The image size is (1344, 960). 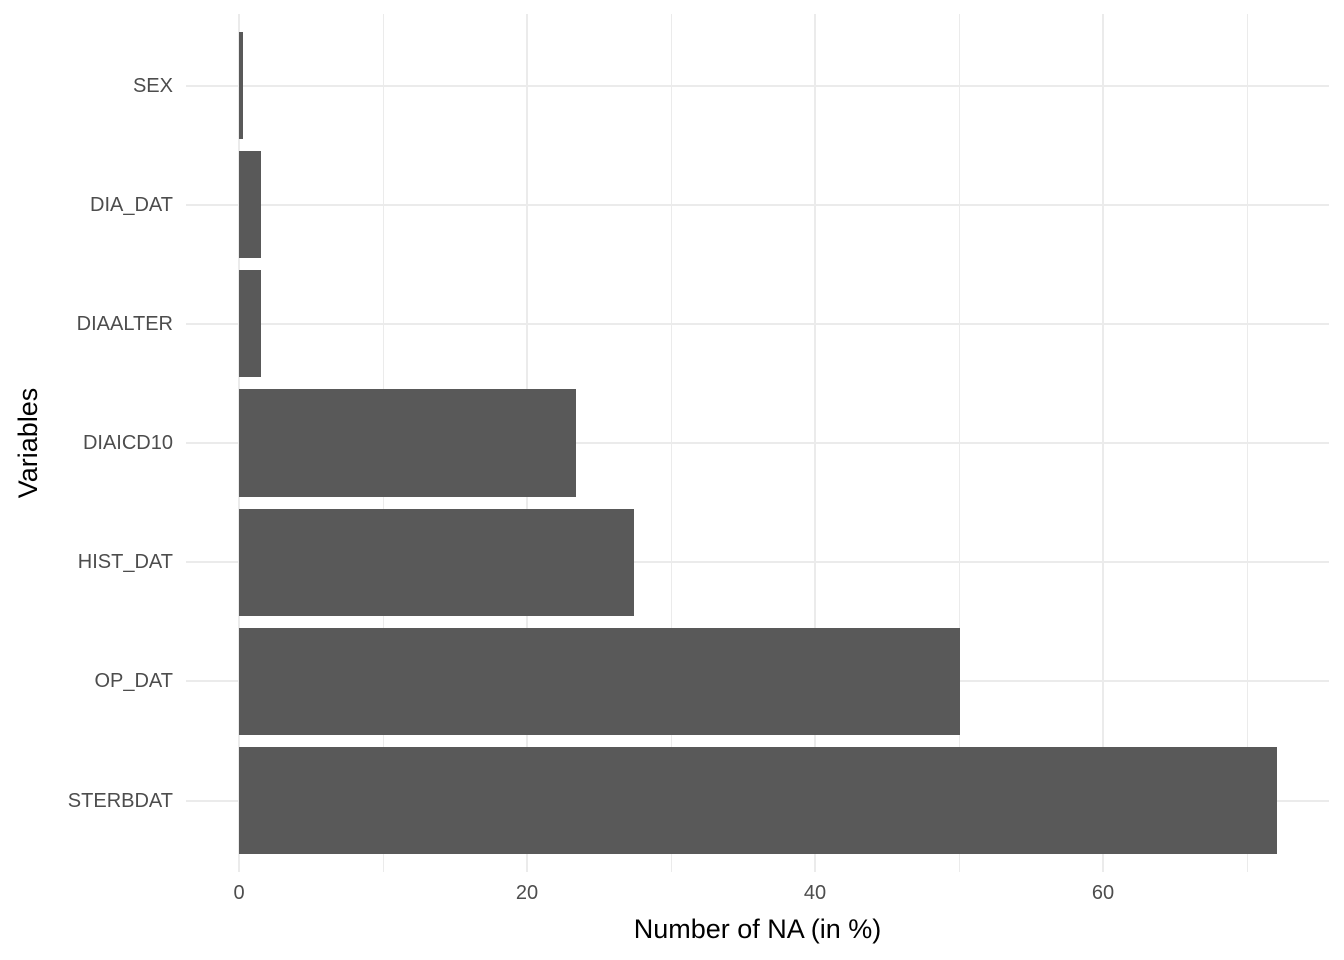 I want to click on y-tick-label-hist_dat: HIST_DAT, so click(x=125, y=562).